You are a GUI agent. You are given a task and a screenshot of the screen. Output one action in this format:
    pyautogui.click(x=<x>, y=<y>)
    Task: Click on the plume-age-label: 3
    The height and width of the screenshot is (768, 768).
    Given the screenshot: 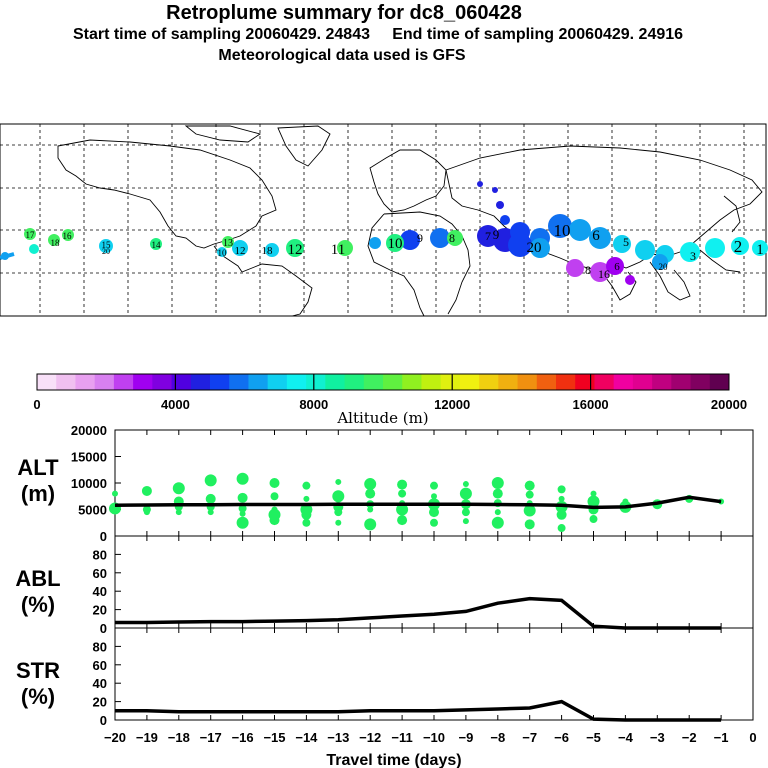 What is the action you would take?
    pyautogui.click(x=693, y=256)
    